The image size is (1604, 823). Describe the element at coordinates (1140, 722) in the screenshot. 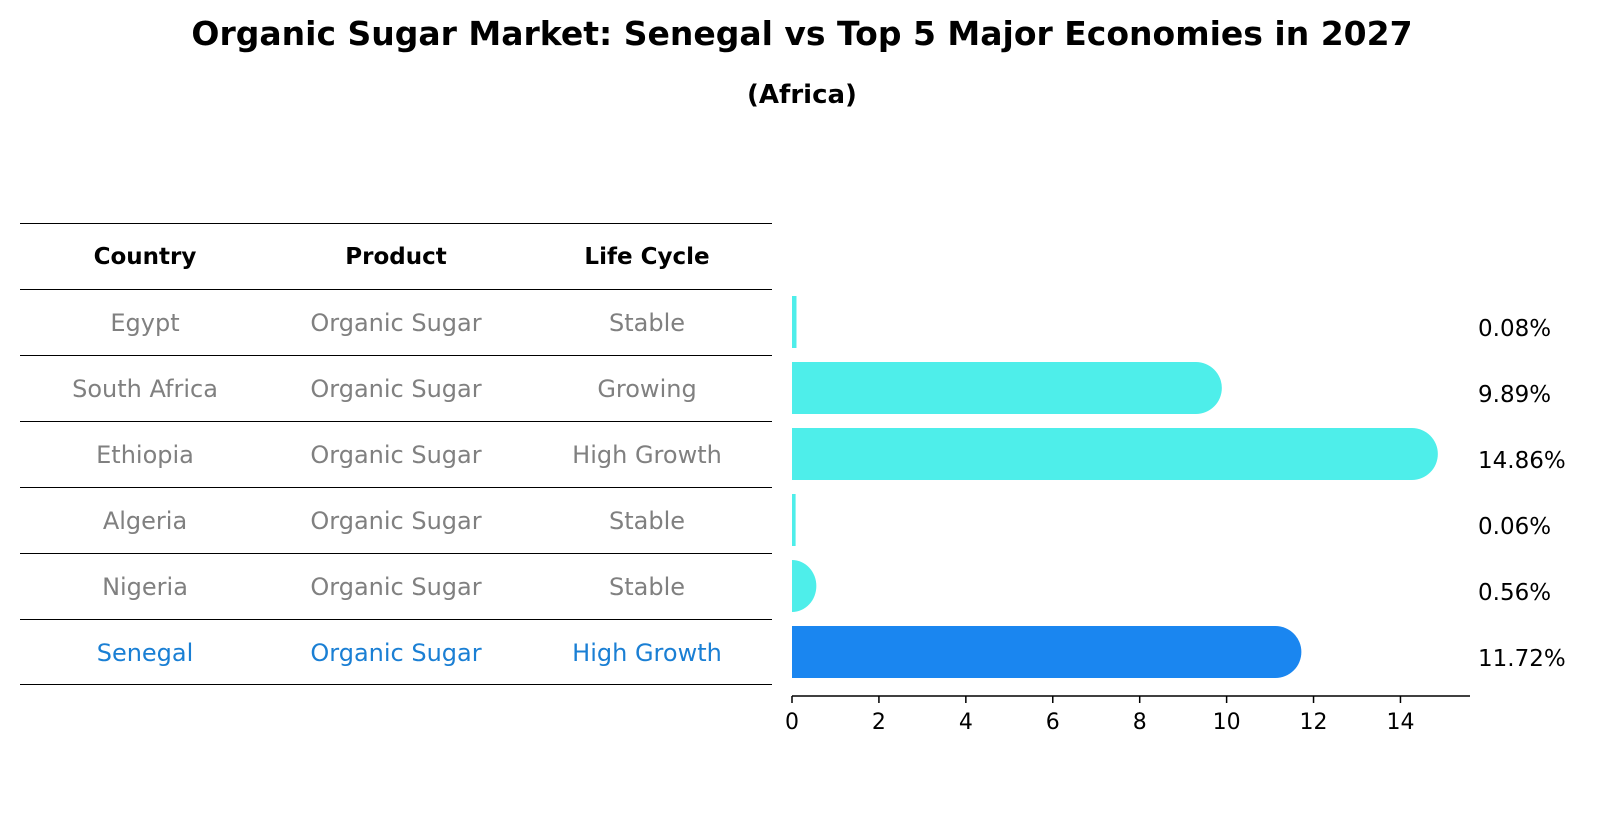

I see `x-tick-label: 8` at that location.